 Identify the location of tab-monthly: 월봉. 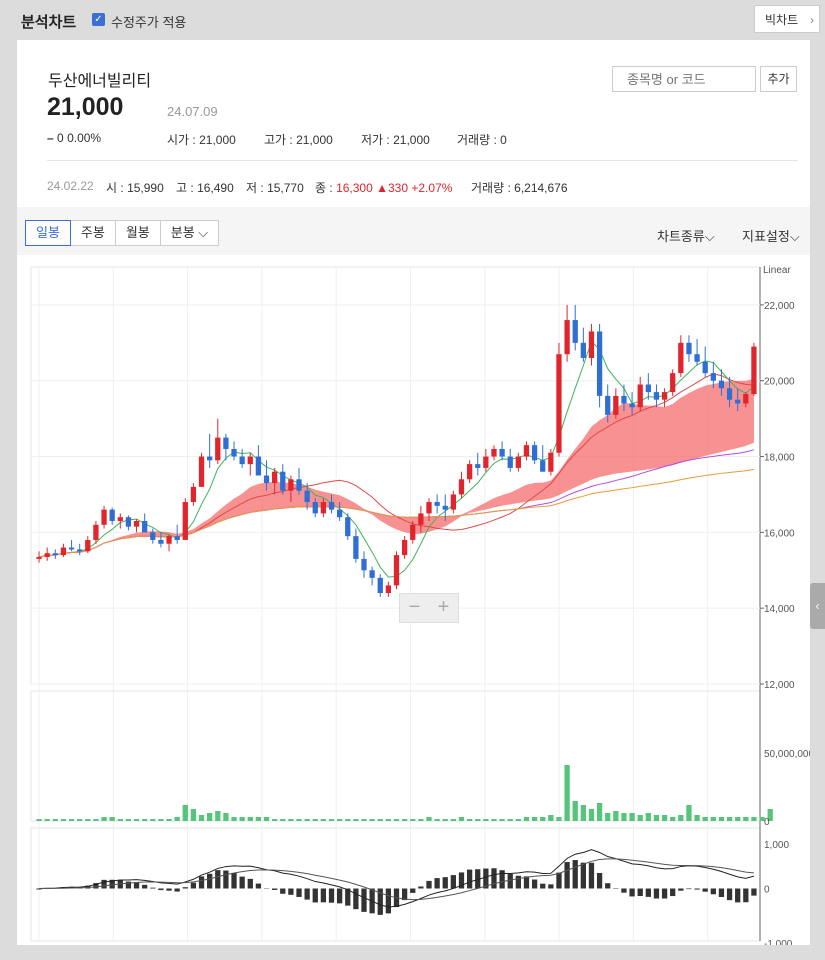
(137, 233).